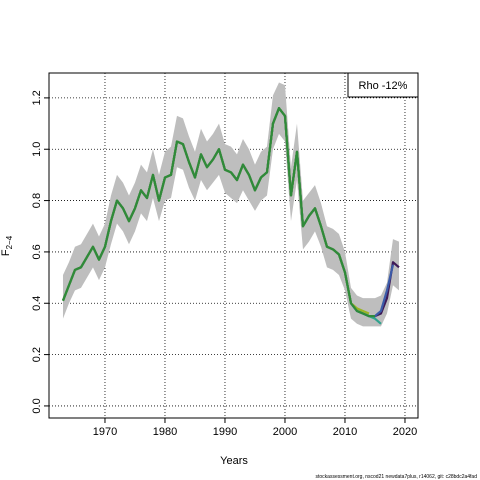 The height and width of the screenshot is (480, 480). I want to click on y-axis-label: F2−4, so click(7, 245).